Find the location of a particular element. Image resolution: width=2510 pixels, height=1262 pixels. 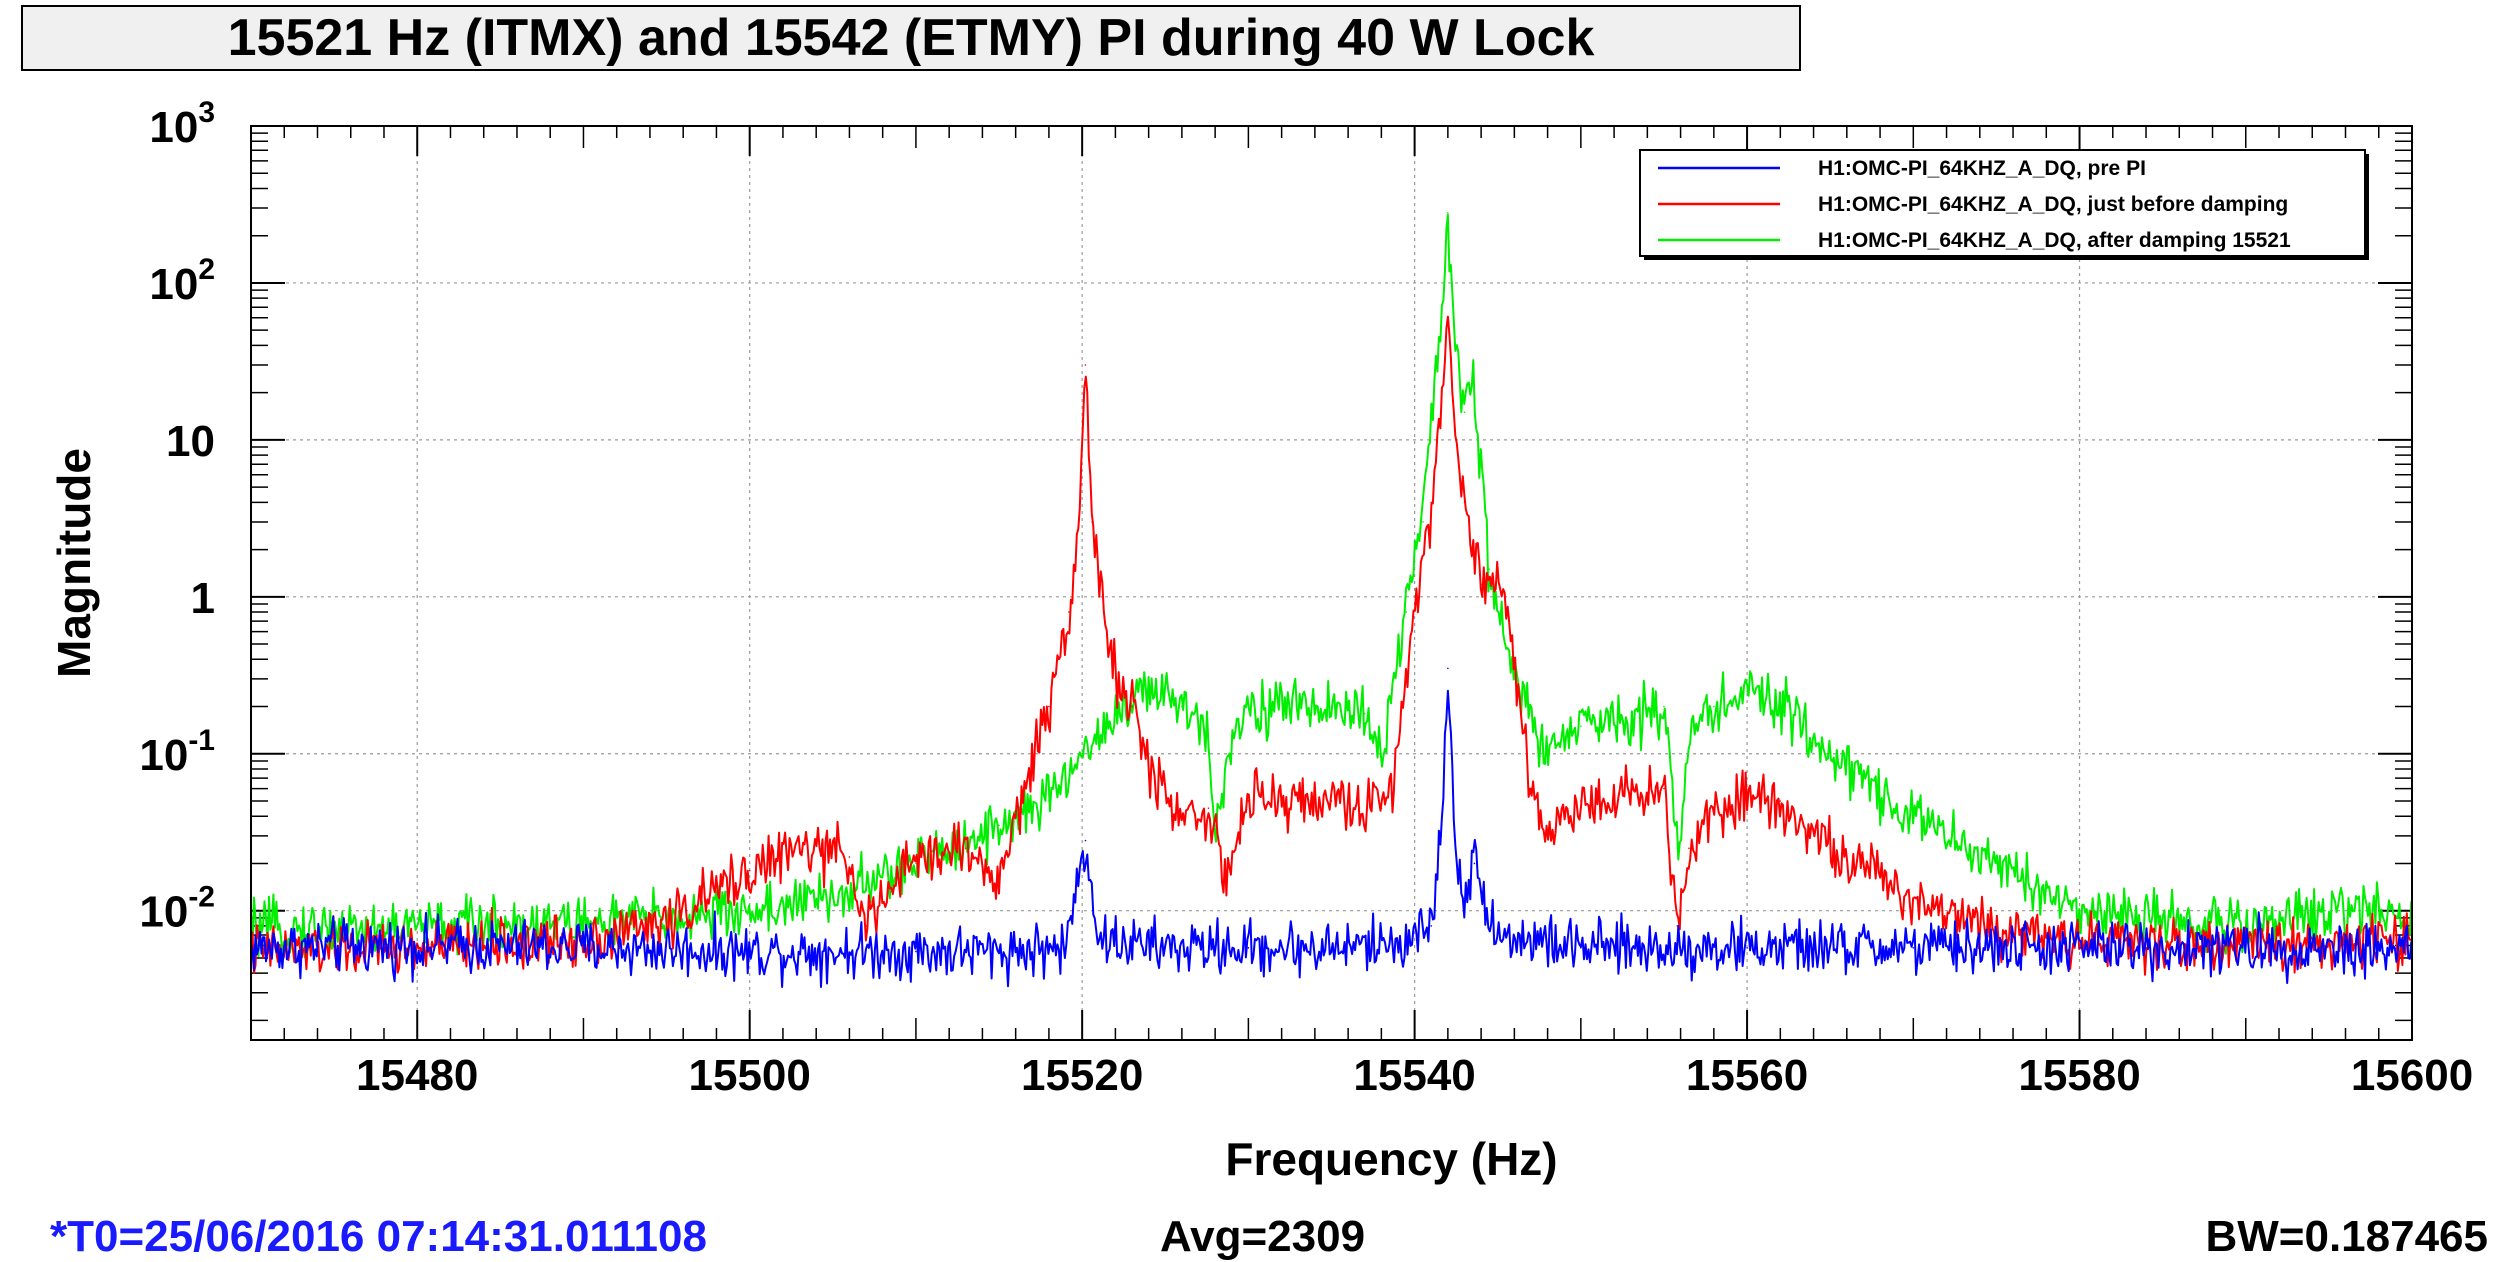

y-tick-label: 10⁻¹ is located at coordinates (177, 752).